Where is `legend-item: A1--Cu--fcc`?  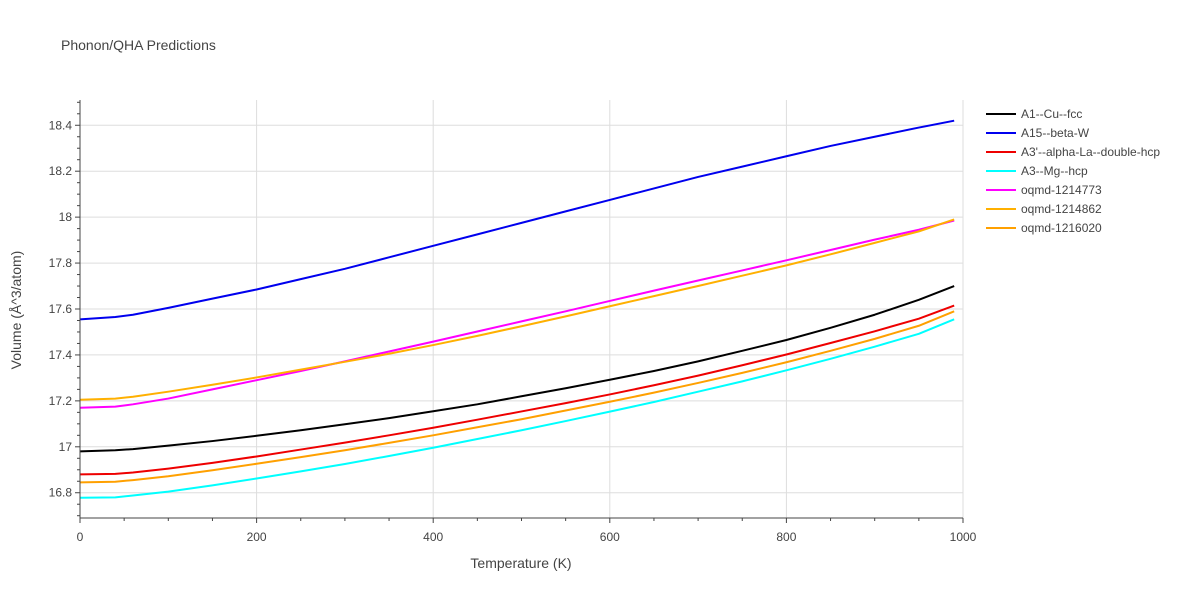
legend-item: A1--Cu--fcc is located at coordinates (1034, 114).